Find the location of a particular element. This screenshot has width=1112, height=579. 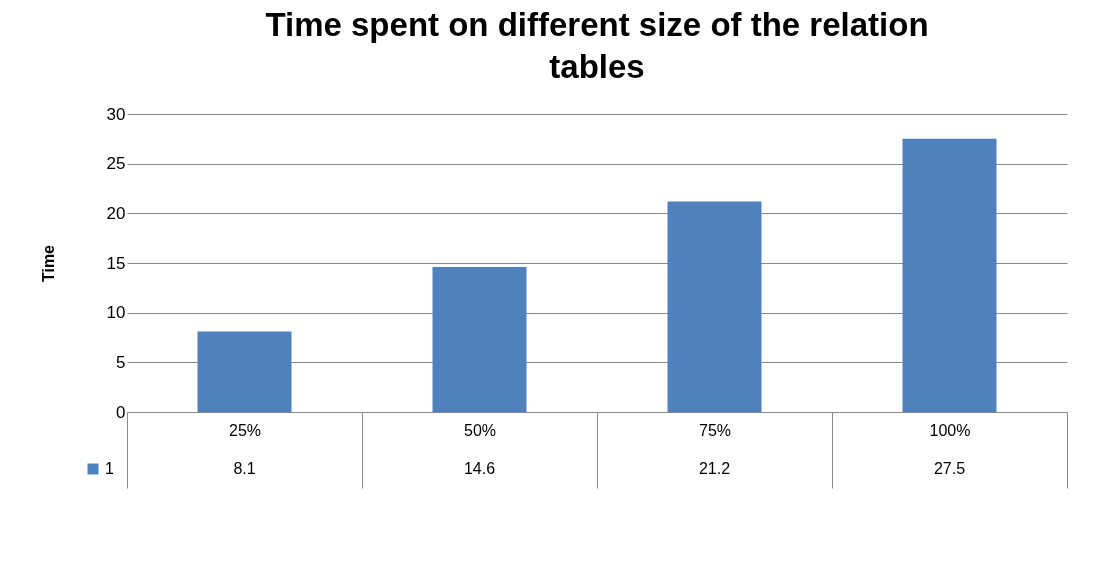

chart-title: Time spent on different size of the relation tables is located at coordinates (597, 45).